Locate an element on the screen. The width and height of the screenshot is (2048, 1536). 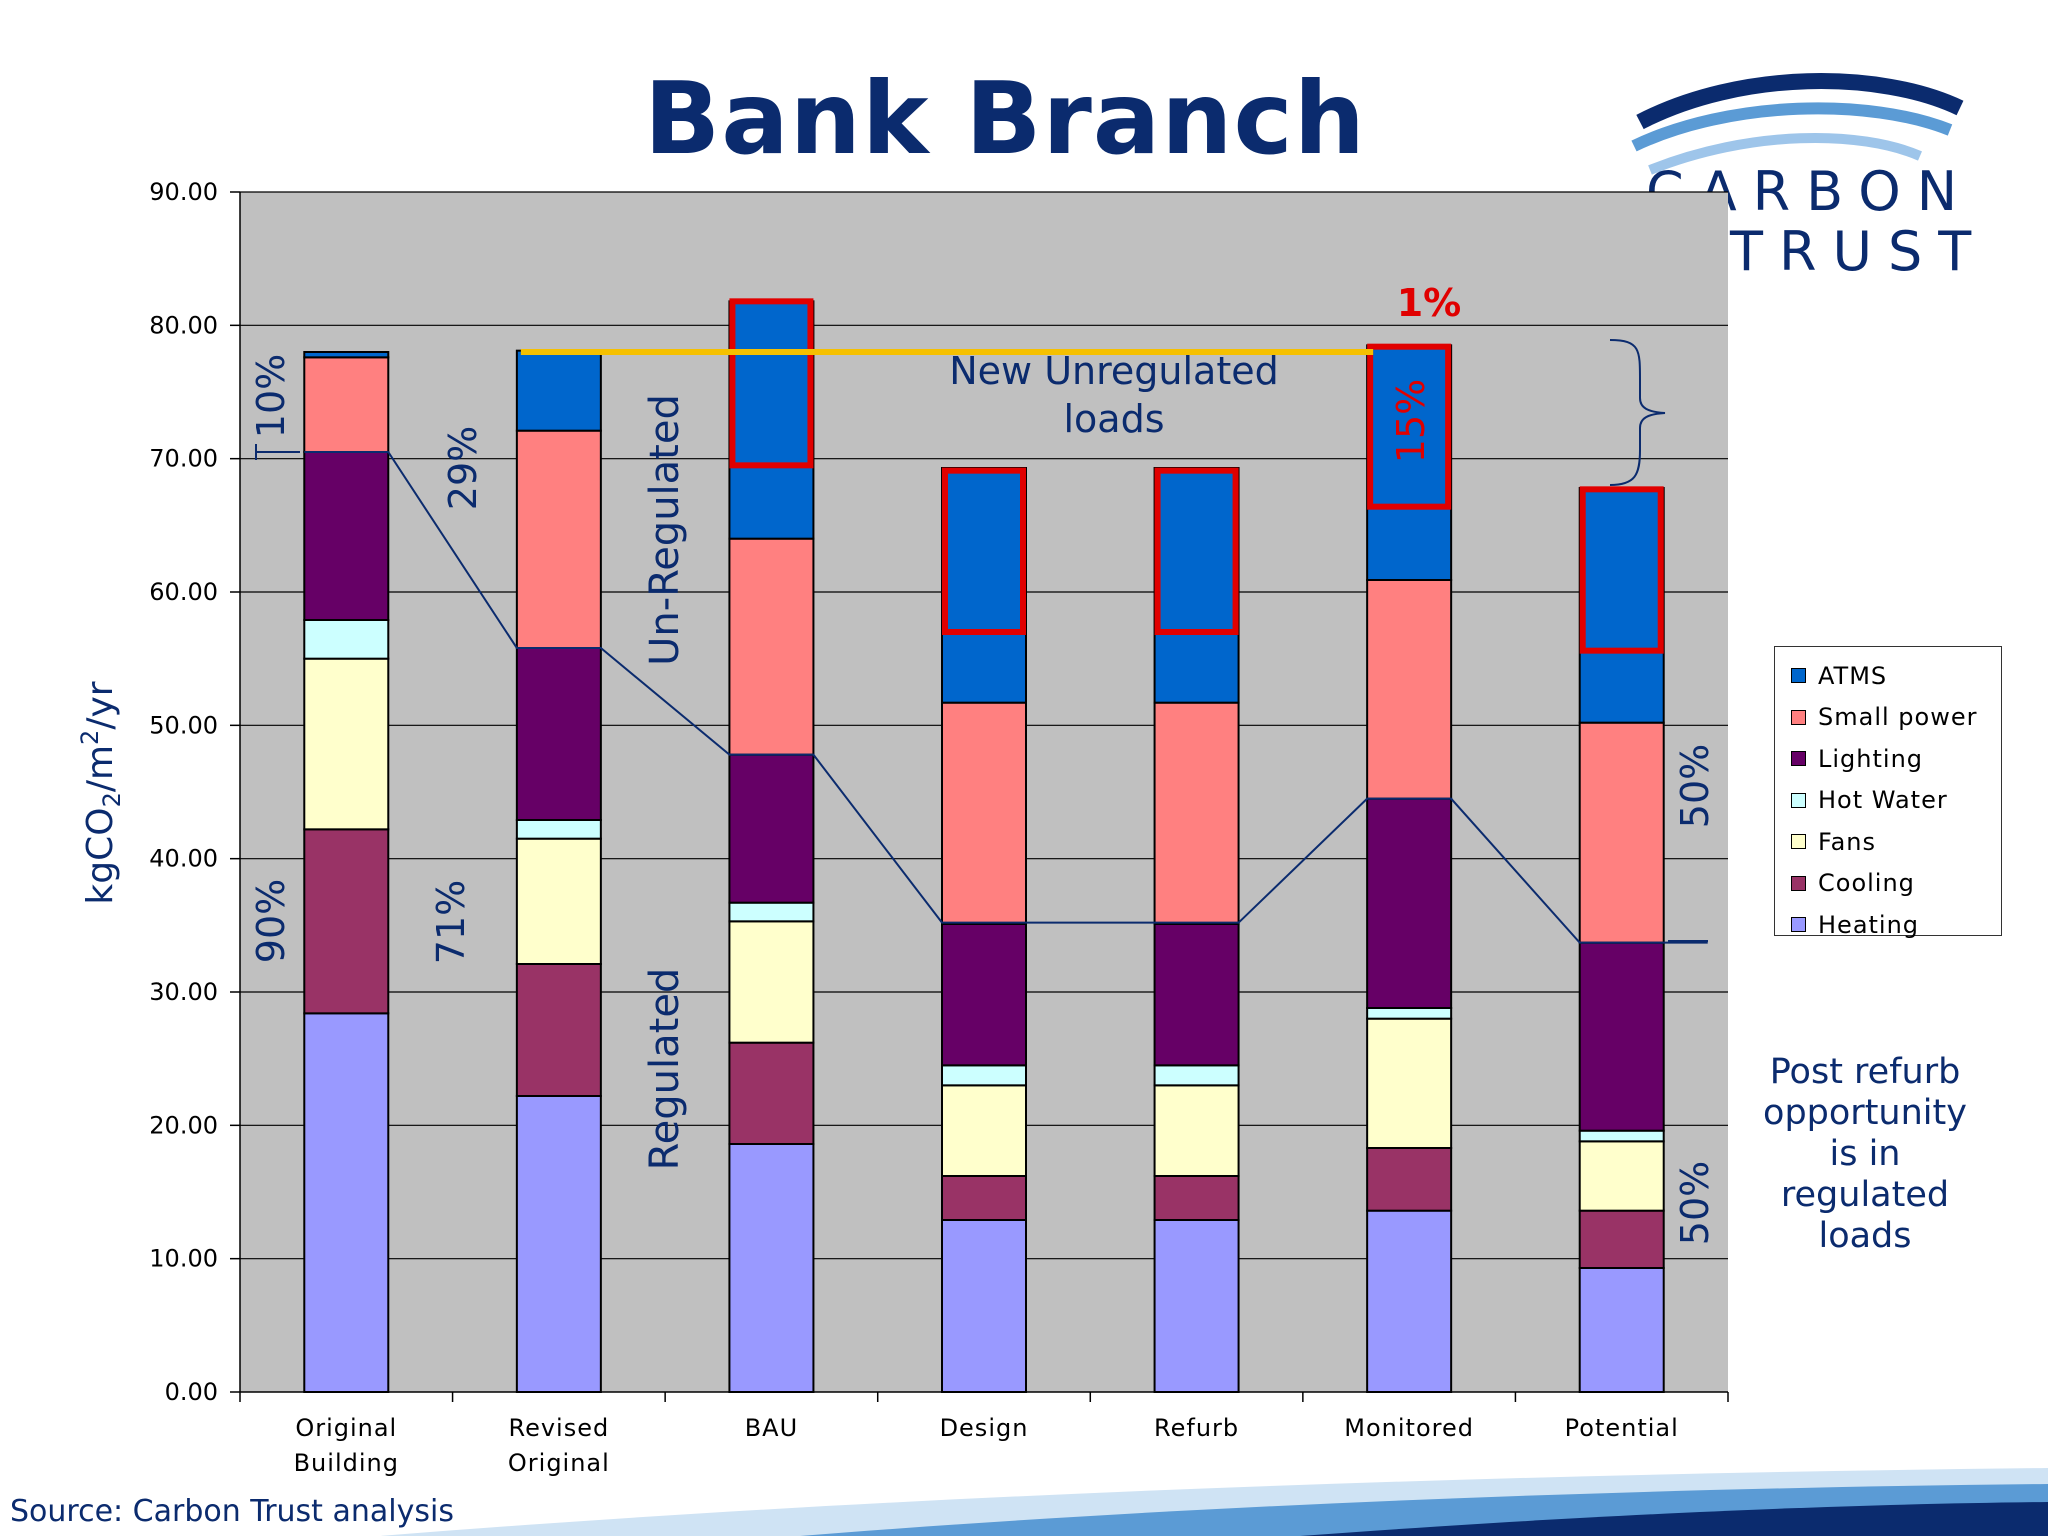
note-line: loads is located at coordinates (1865, 1236).